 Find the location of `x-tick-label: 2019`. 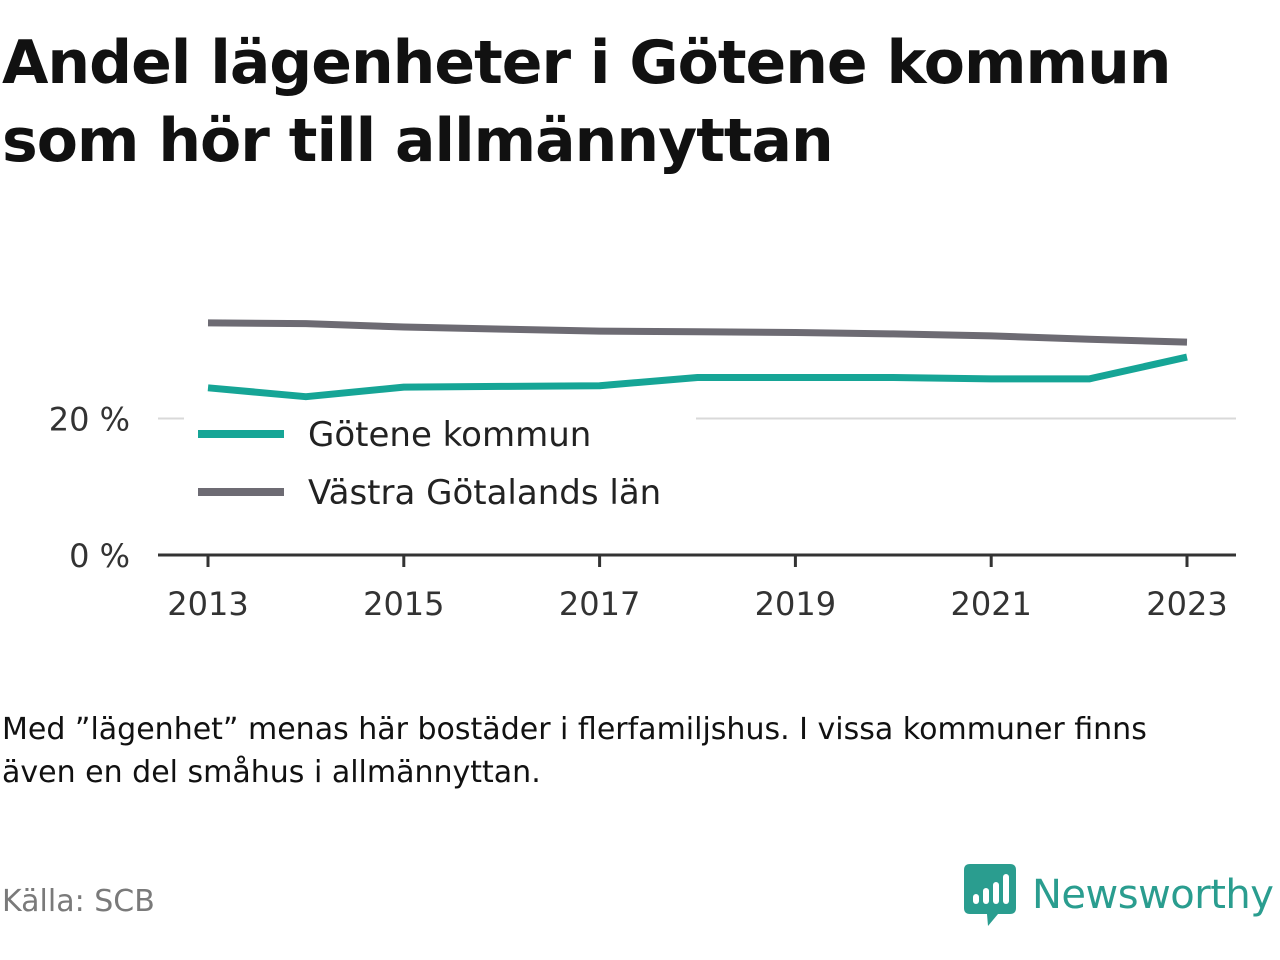

x-tick-label: 2019 is located at coordinates (795, 604).